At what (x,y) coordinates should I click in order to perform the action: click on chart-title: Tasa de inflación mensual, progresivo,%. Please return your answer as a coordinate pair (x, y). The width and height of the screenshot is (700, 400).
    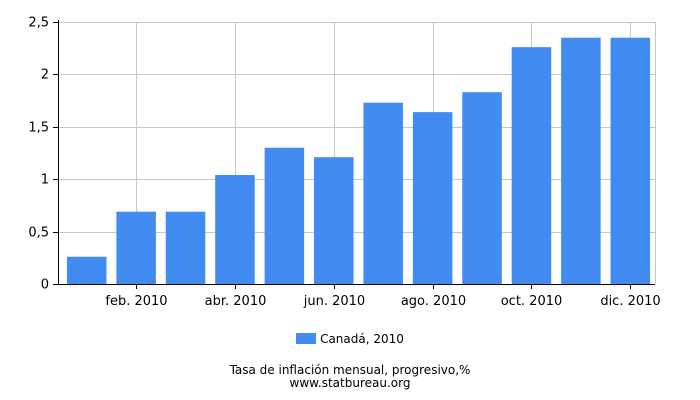
    Looking at the image, I should click on (350, 370).